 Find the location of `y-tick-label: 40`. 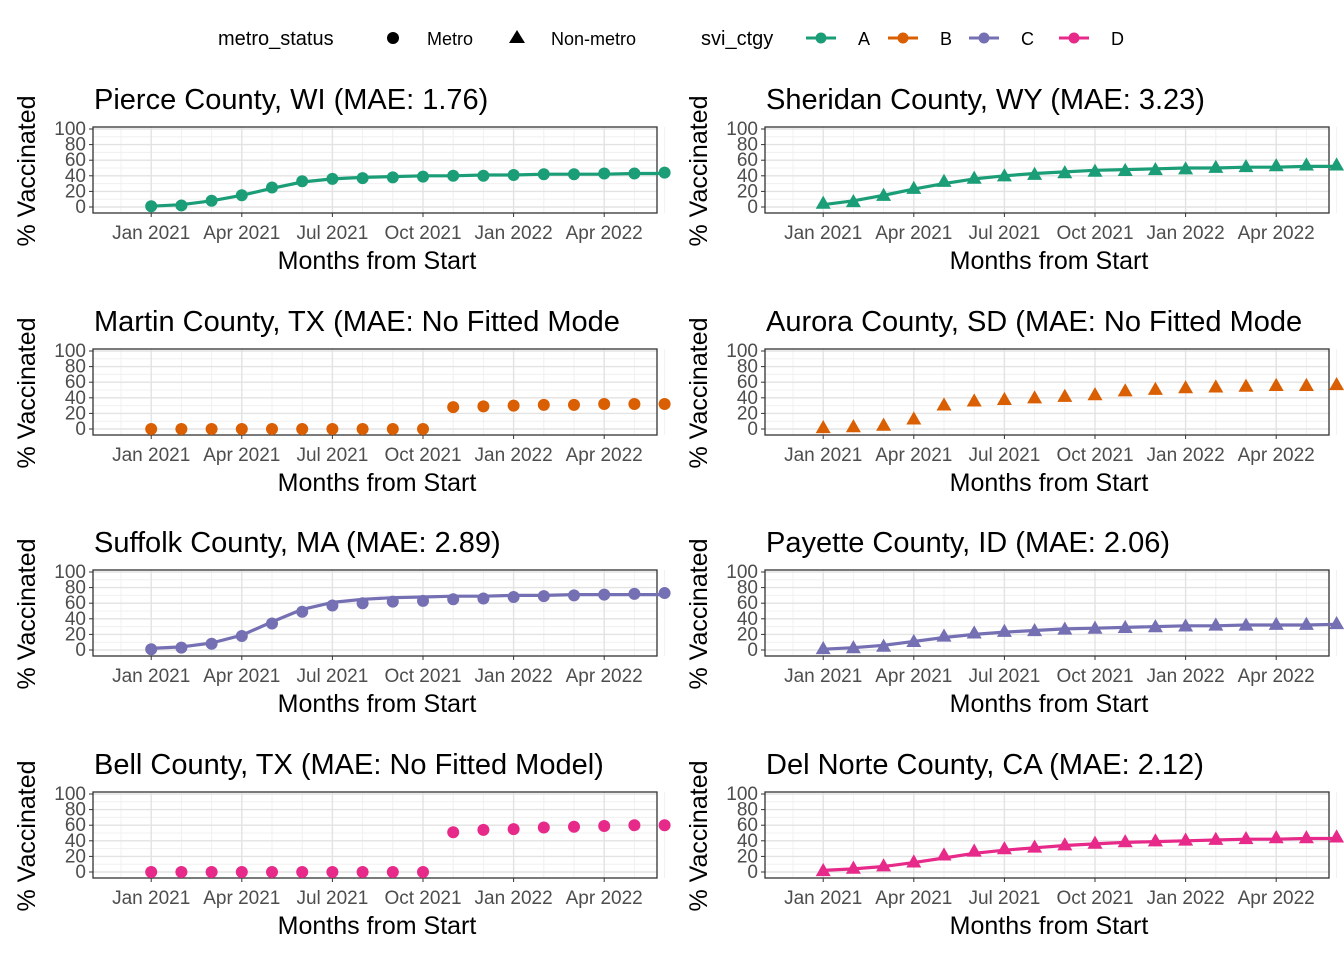

y-tick-label: 40 is located at coordinates (75, 619).